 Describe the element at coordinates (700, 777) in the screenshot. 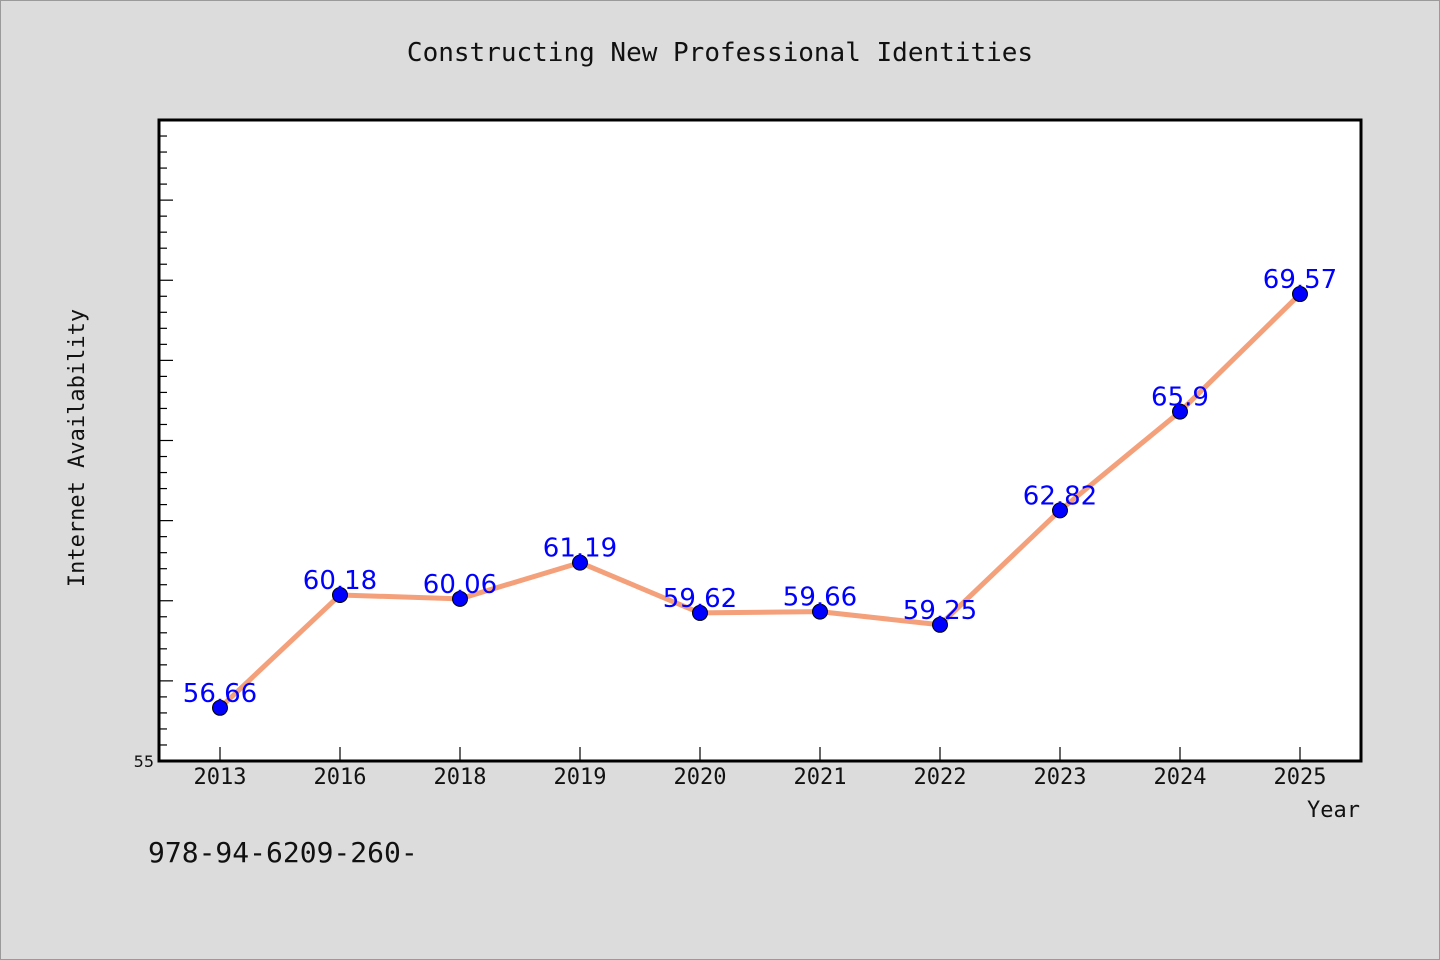

I see `x-tick-label: 2020` at that location.